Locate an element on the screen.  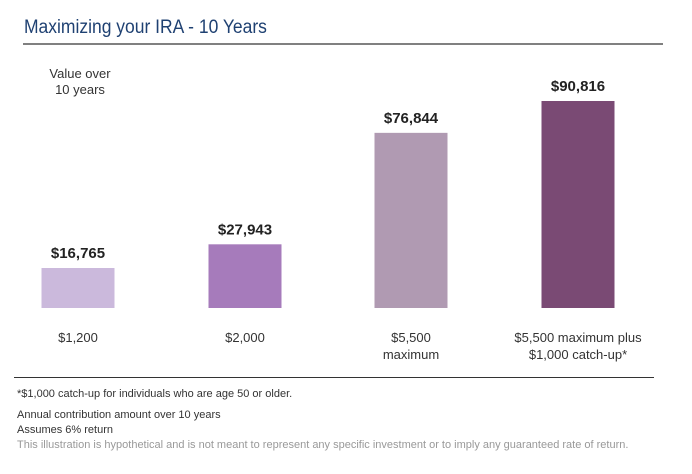
category-label: $1,200 is located at coordinates (78, 337).